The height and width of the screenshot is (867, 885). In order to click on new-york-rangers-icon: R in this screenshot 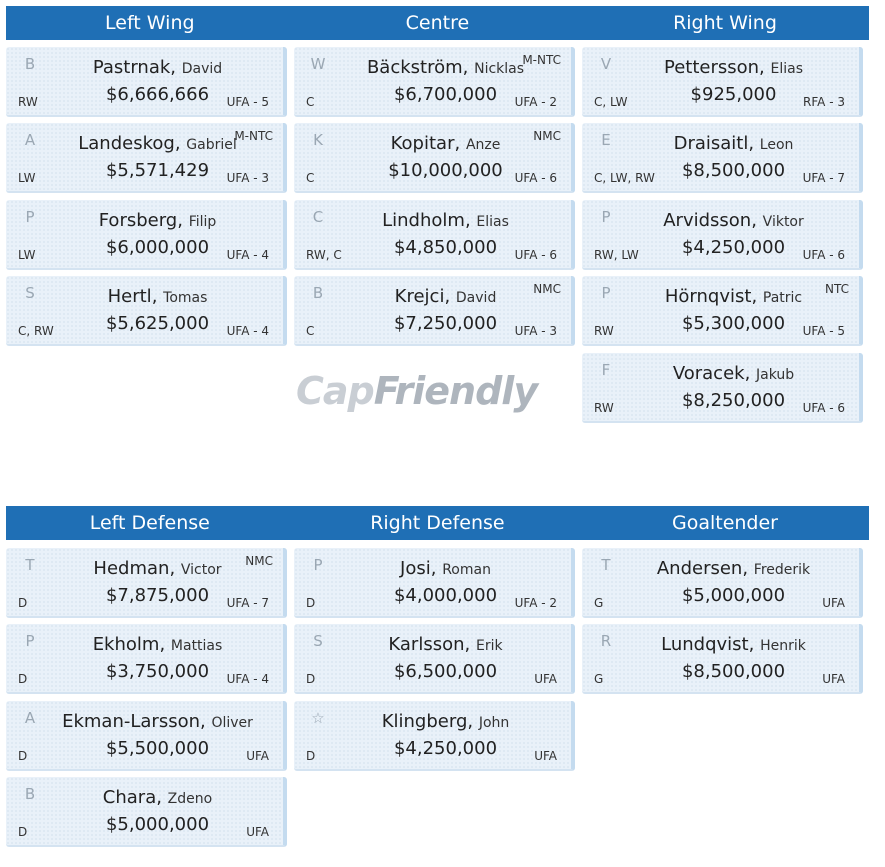, I will do `click(606, 641)`.